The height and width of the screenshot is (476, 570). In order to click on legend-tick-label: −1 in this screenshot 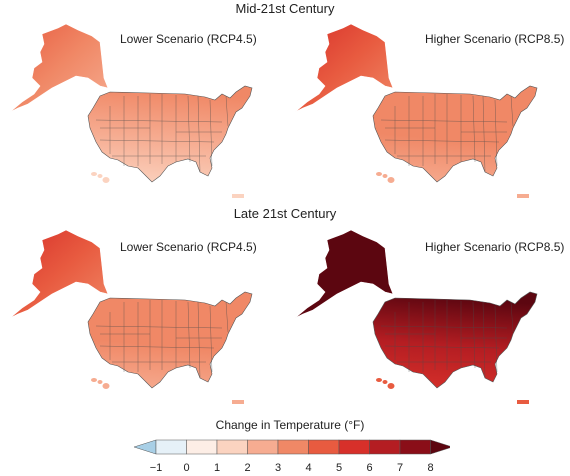, I will do `click(156, 468)`.